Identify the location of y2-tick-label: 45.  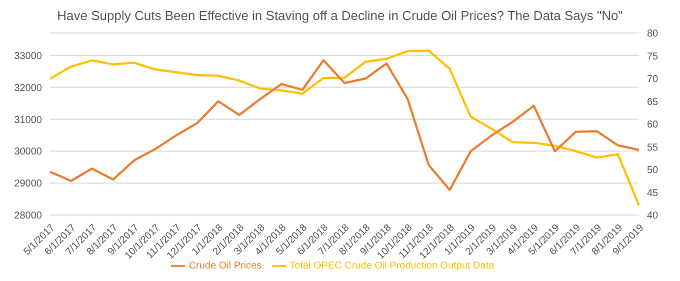
(653, 193).